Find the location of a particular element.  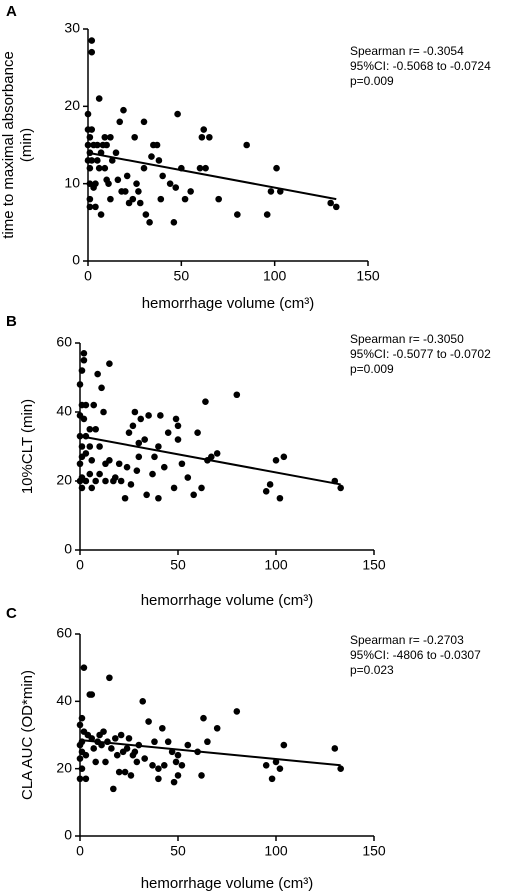

y-tick-label: 20 is located at coordinates (64, 767).